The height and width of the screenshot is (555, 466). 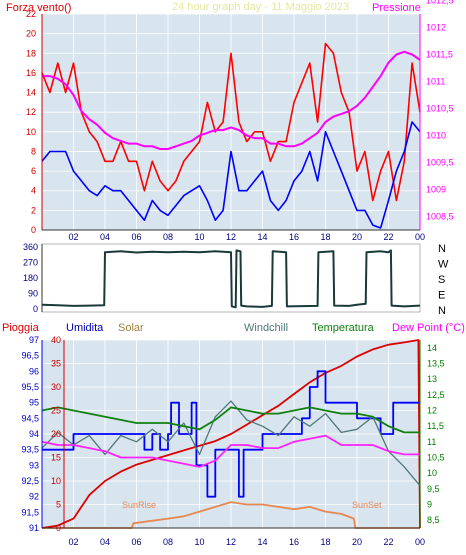 I want to click on series-solar, so click(x=231, y=515).